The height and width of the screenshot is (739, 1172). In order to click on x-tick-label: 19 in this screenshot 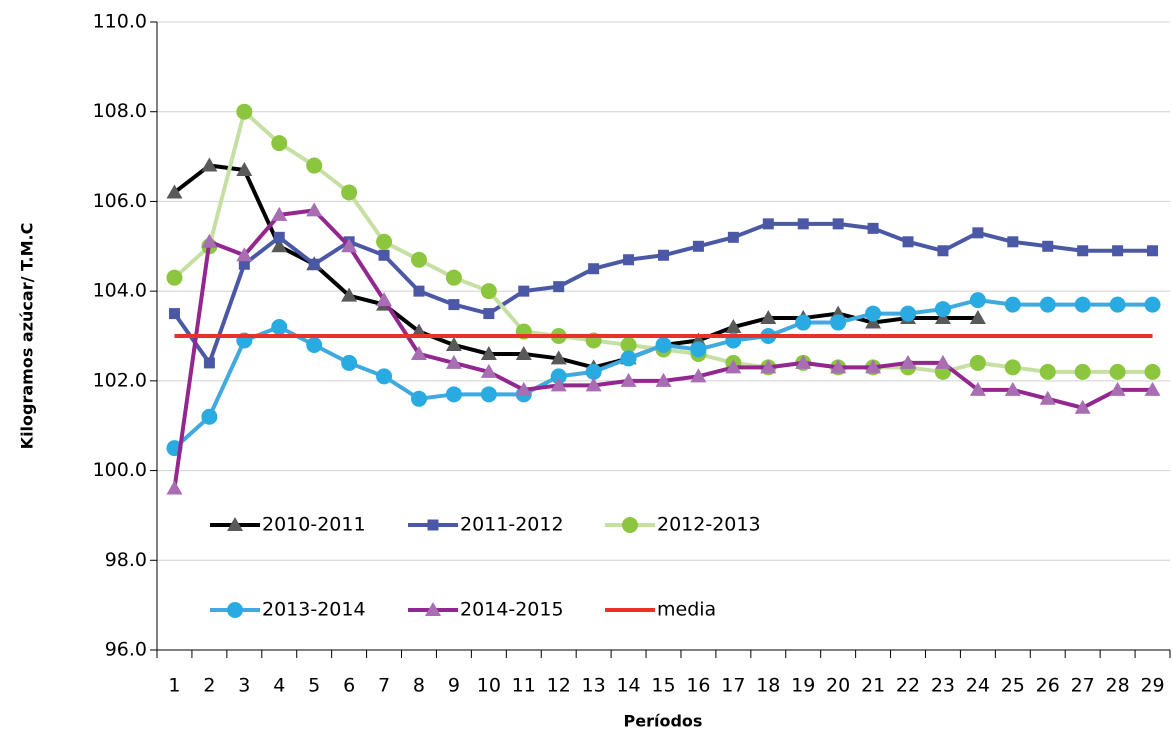, I will do `click(803, 686)`.